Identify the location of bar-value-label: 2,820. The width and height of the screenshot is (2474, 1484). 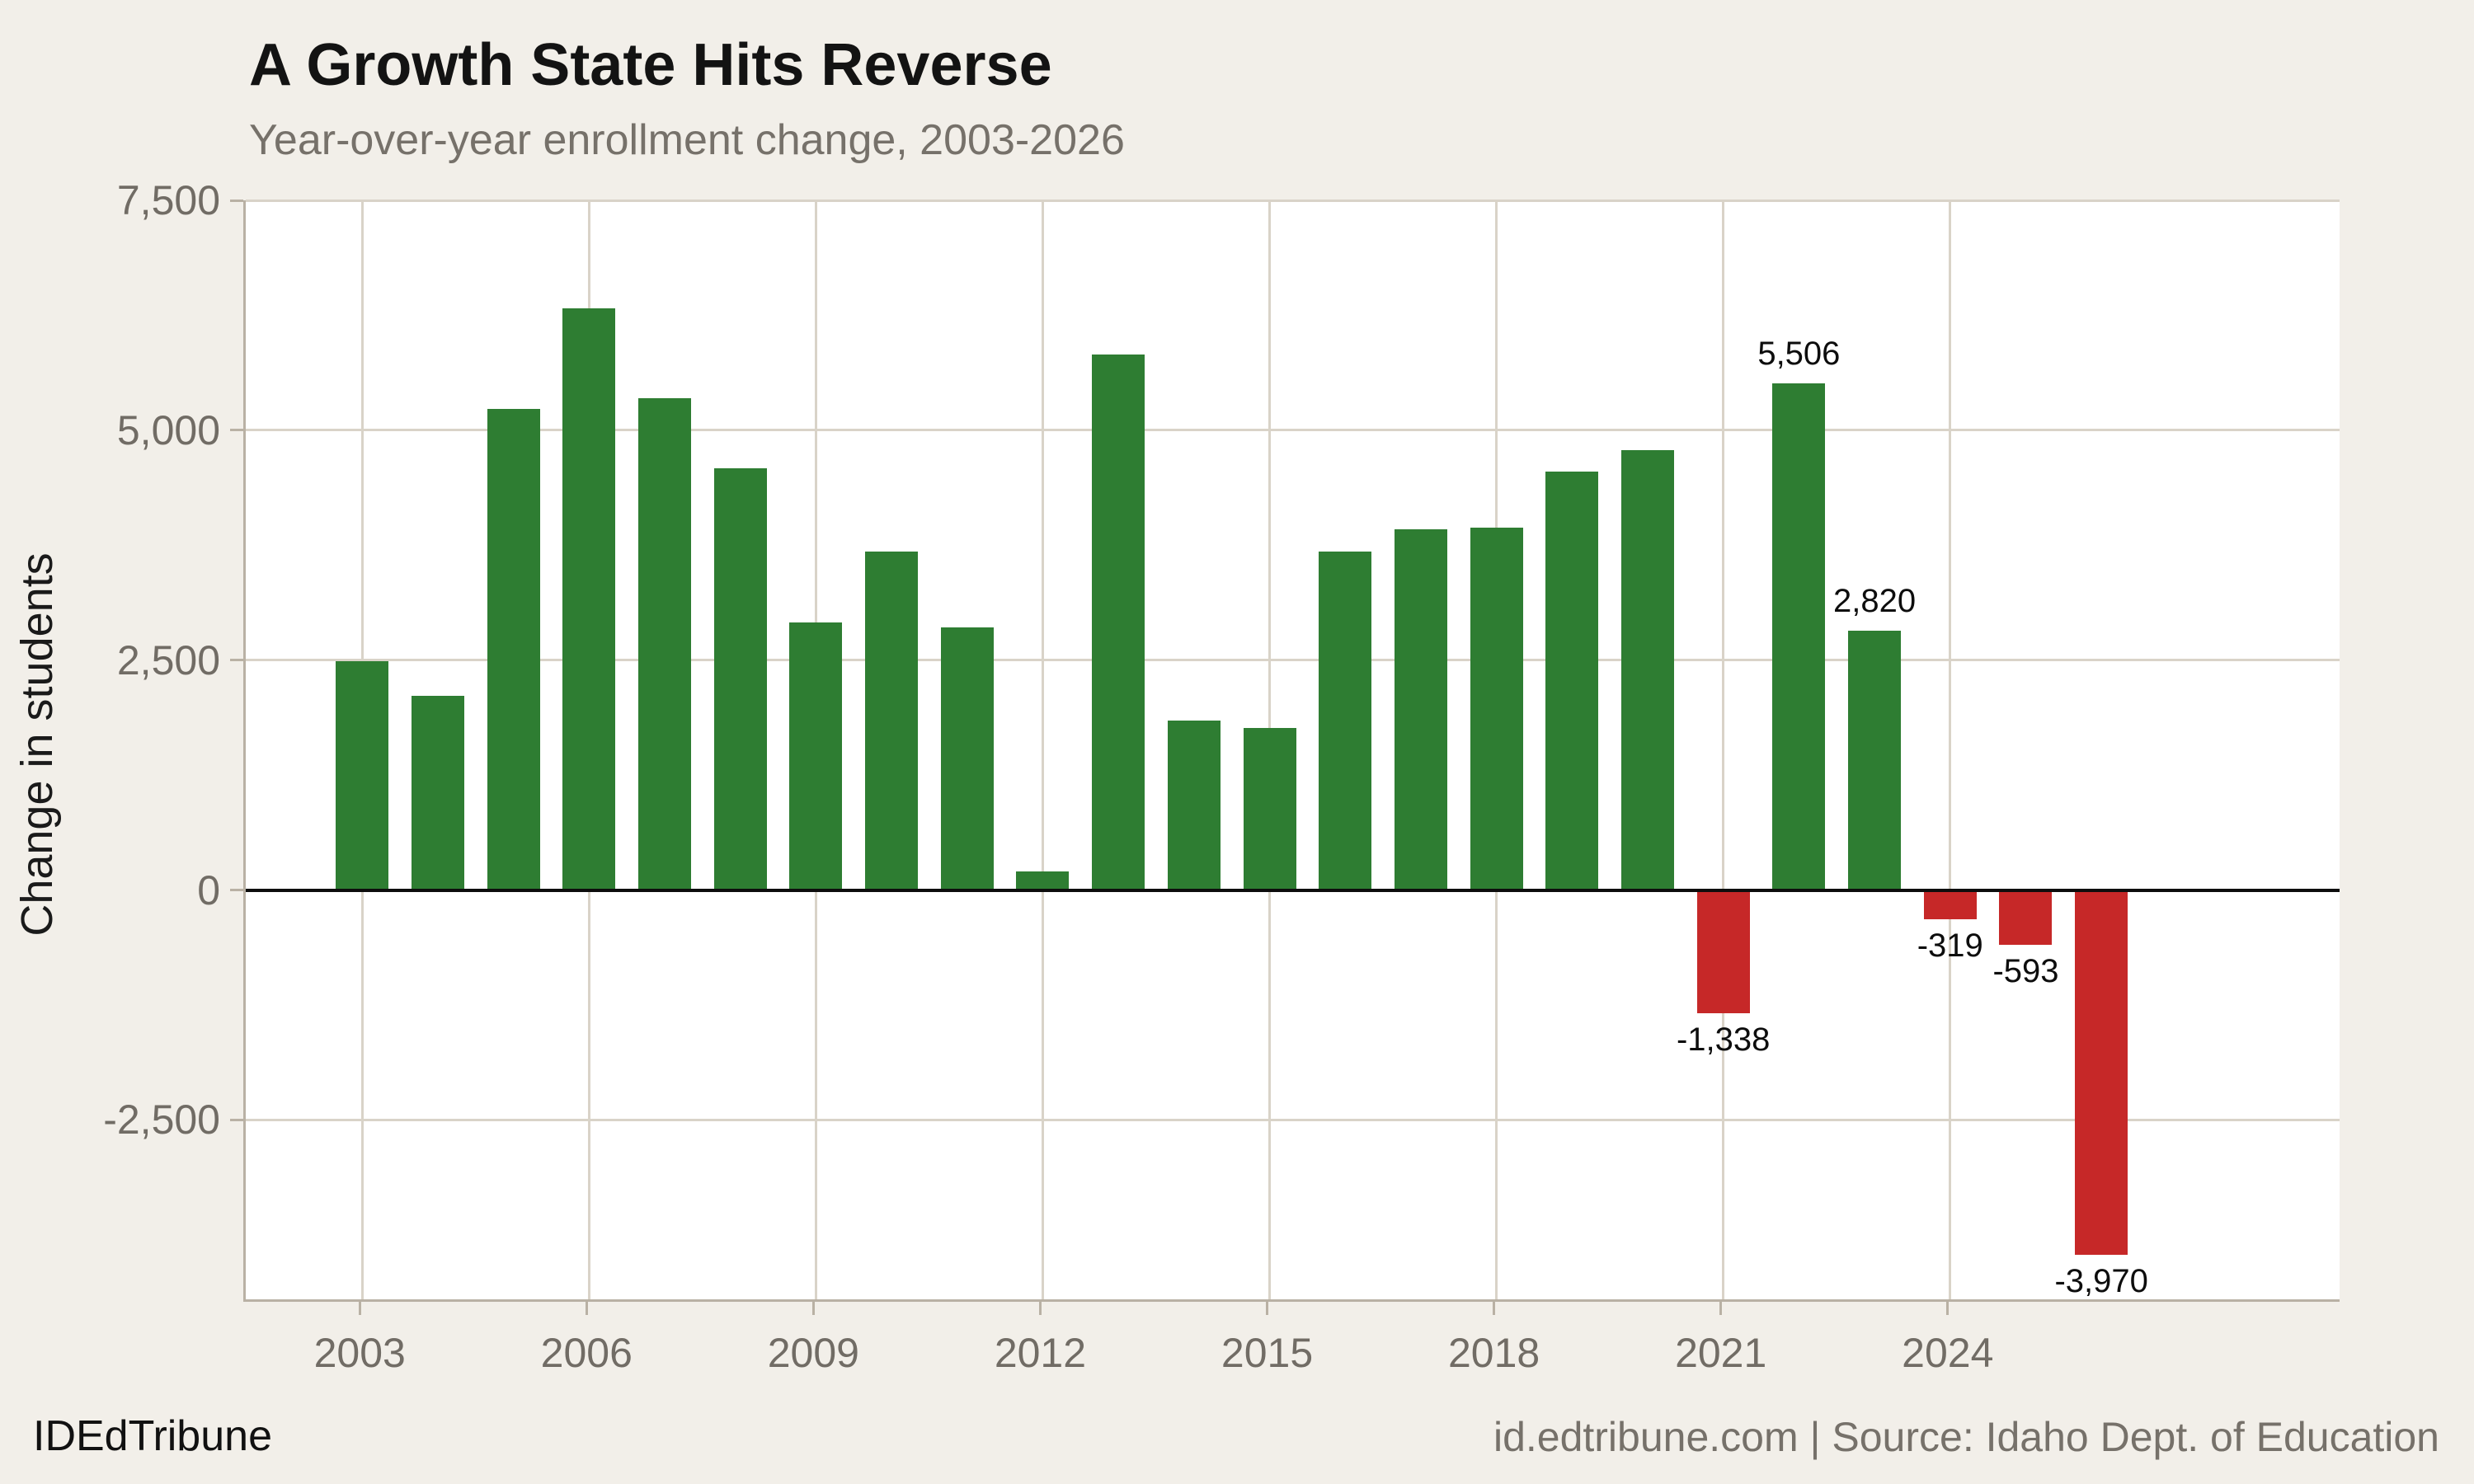
(1875, 601).